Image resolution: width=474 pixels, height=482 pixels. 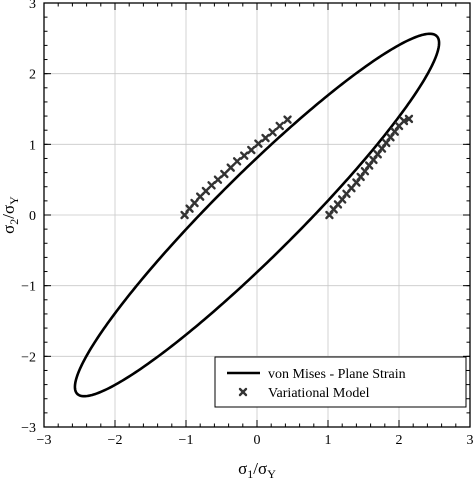 I want to click on y-tick-label: −2, so click(x=28, y=357).